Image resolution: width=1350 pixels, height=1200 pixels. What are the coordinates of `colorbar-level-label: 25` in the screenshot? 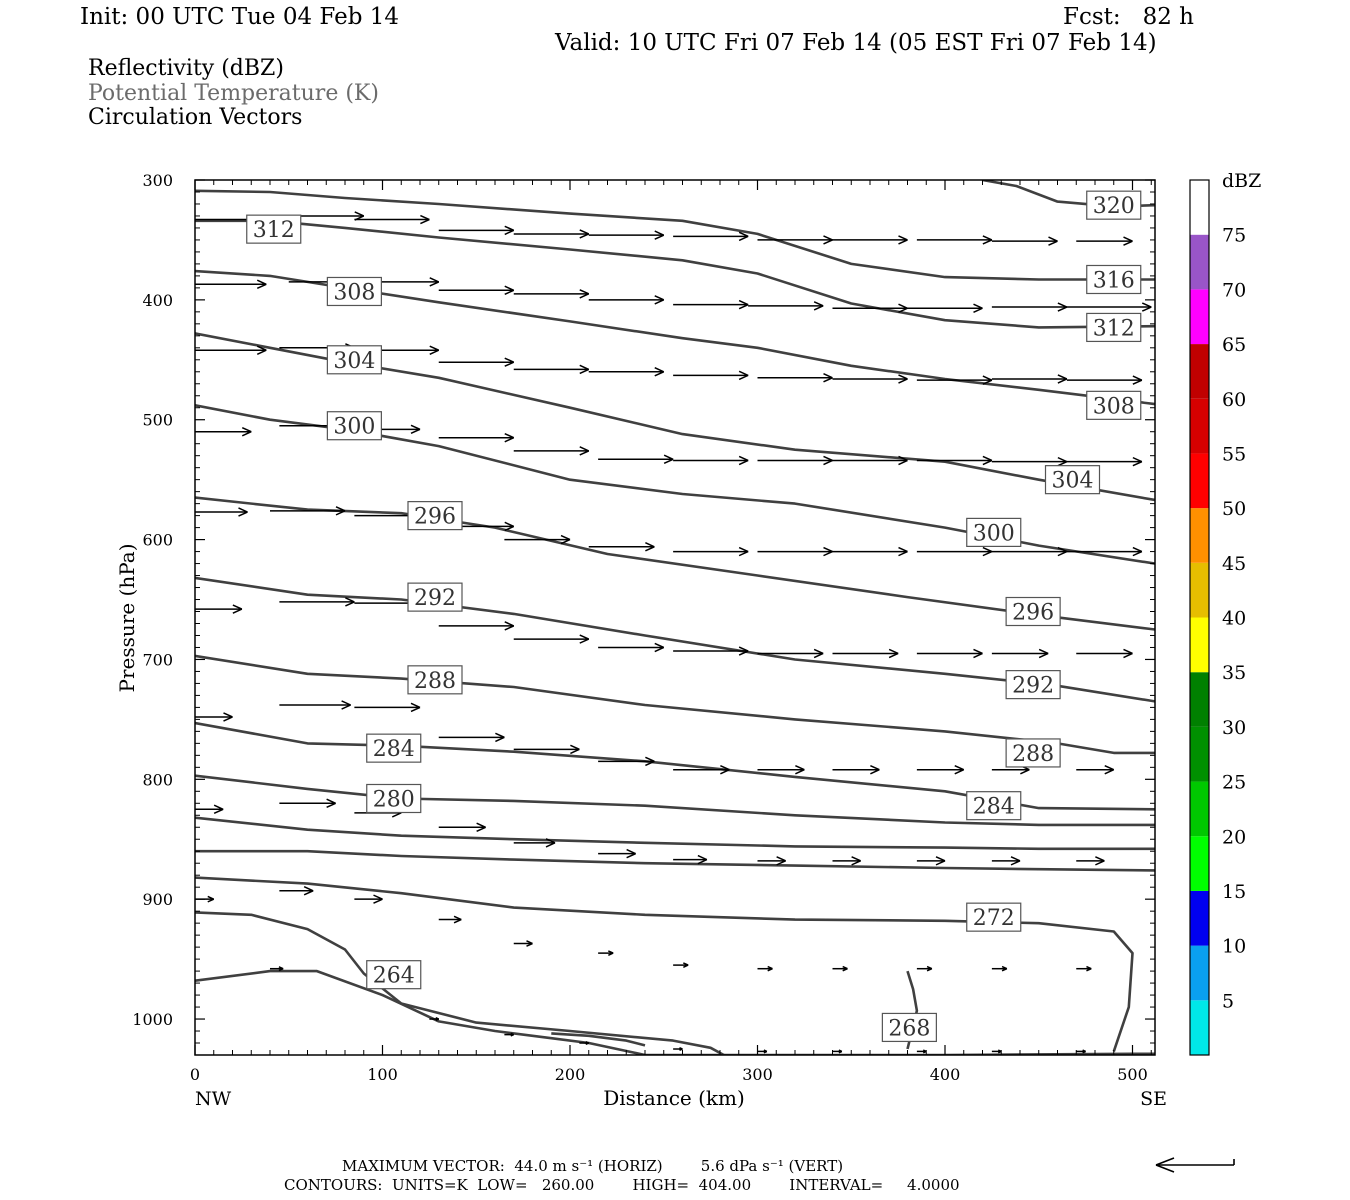 It's located at (1234, 783).